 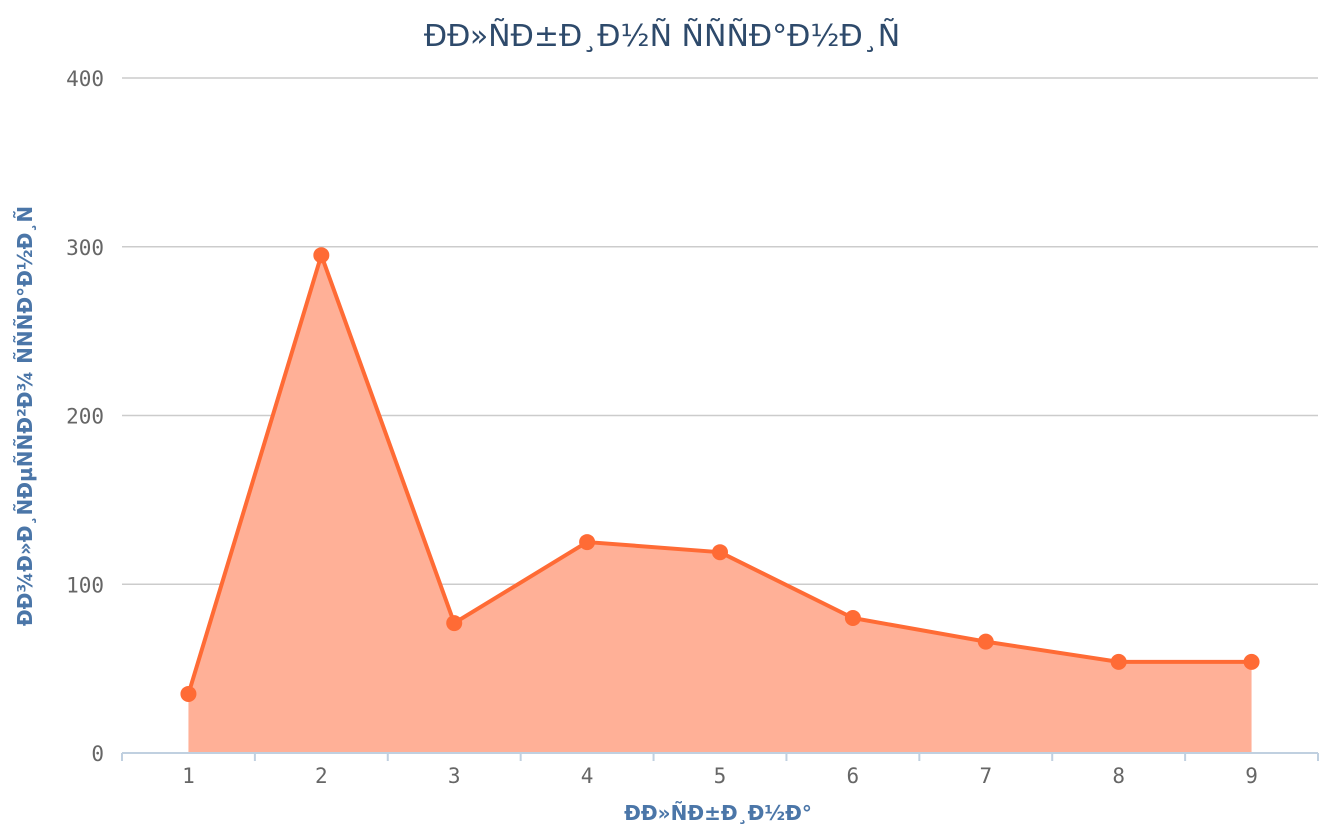 I want to click on x-tick-label: 1, so click(x=188, y=776).